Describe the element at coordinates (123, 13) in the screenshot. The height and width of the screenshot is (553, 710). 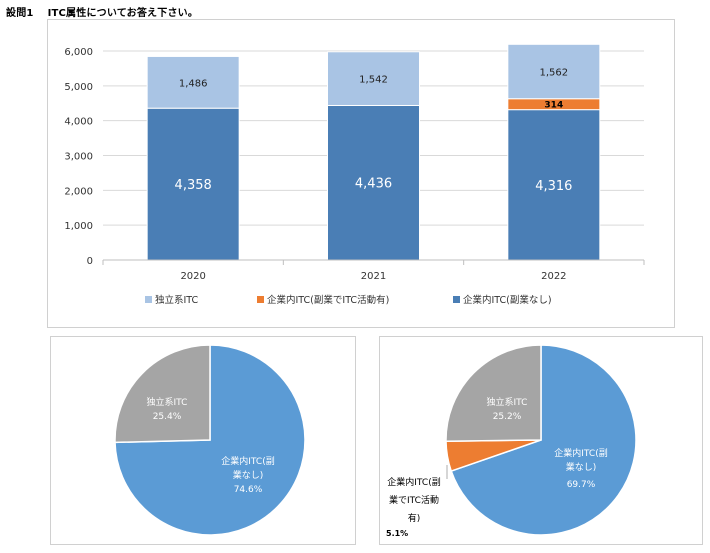
I see `question-text: ITC属性についてお答え下さい。` at that location.